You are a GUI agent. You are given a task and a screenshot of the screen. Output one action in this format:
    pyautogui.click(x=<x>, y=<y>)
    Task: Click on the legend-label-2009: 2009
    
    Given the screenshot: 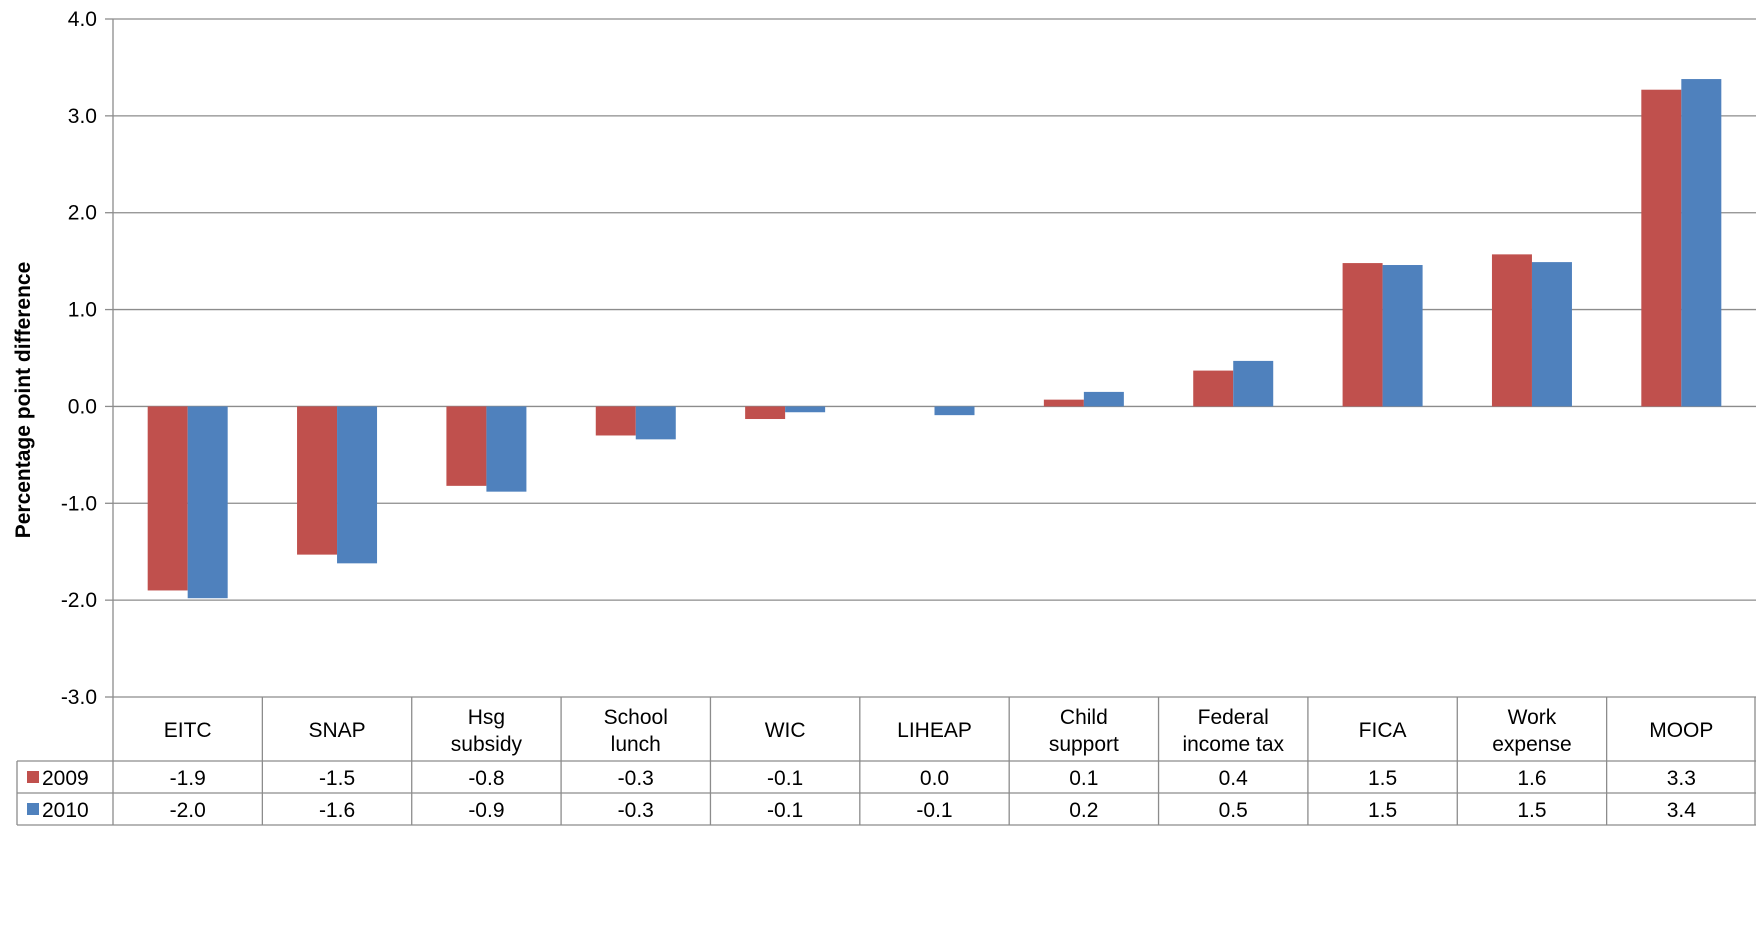 What is the action you would take?
    pyautogui.click(x=65, y=778)
    